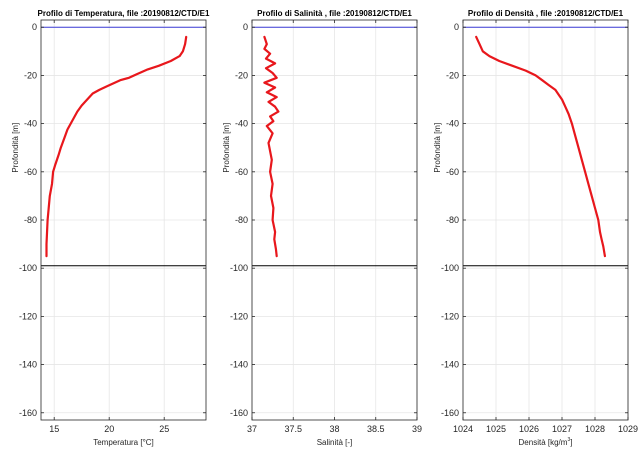 This screenshot has width=641, height=450. Describe the element at coordinates (568, 440) in the screenshot. I see `x-axis-label-exponent: 3` at that location.